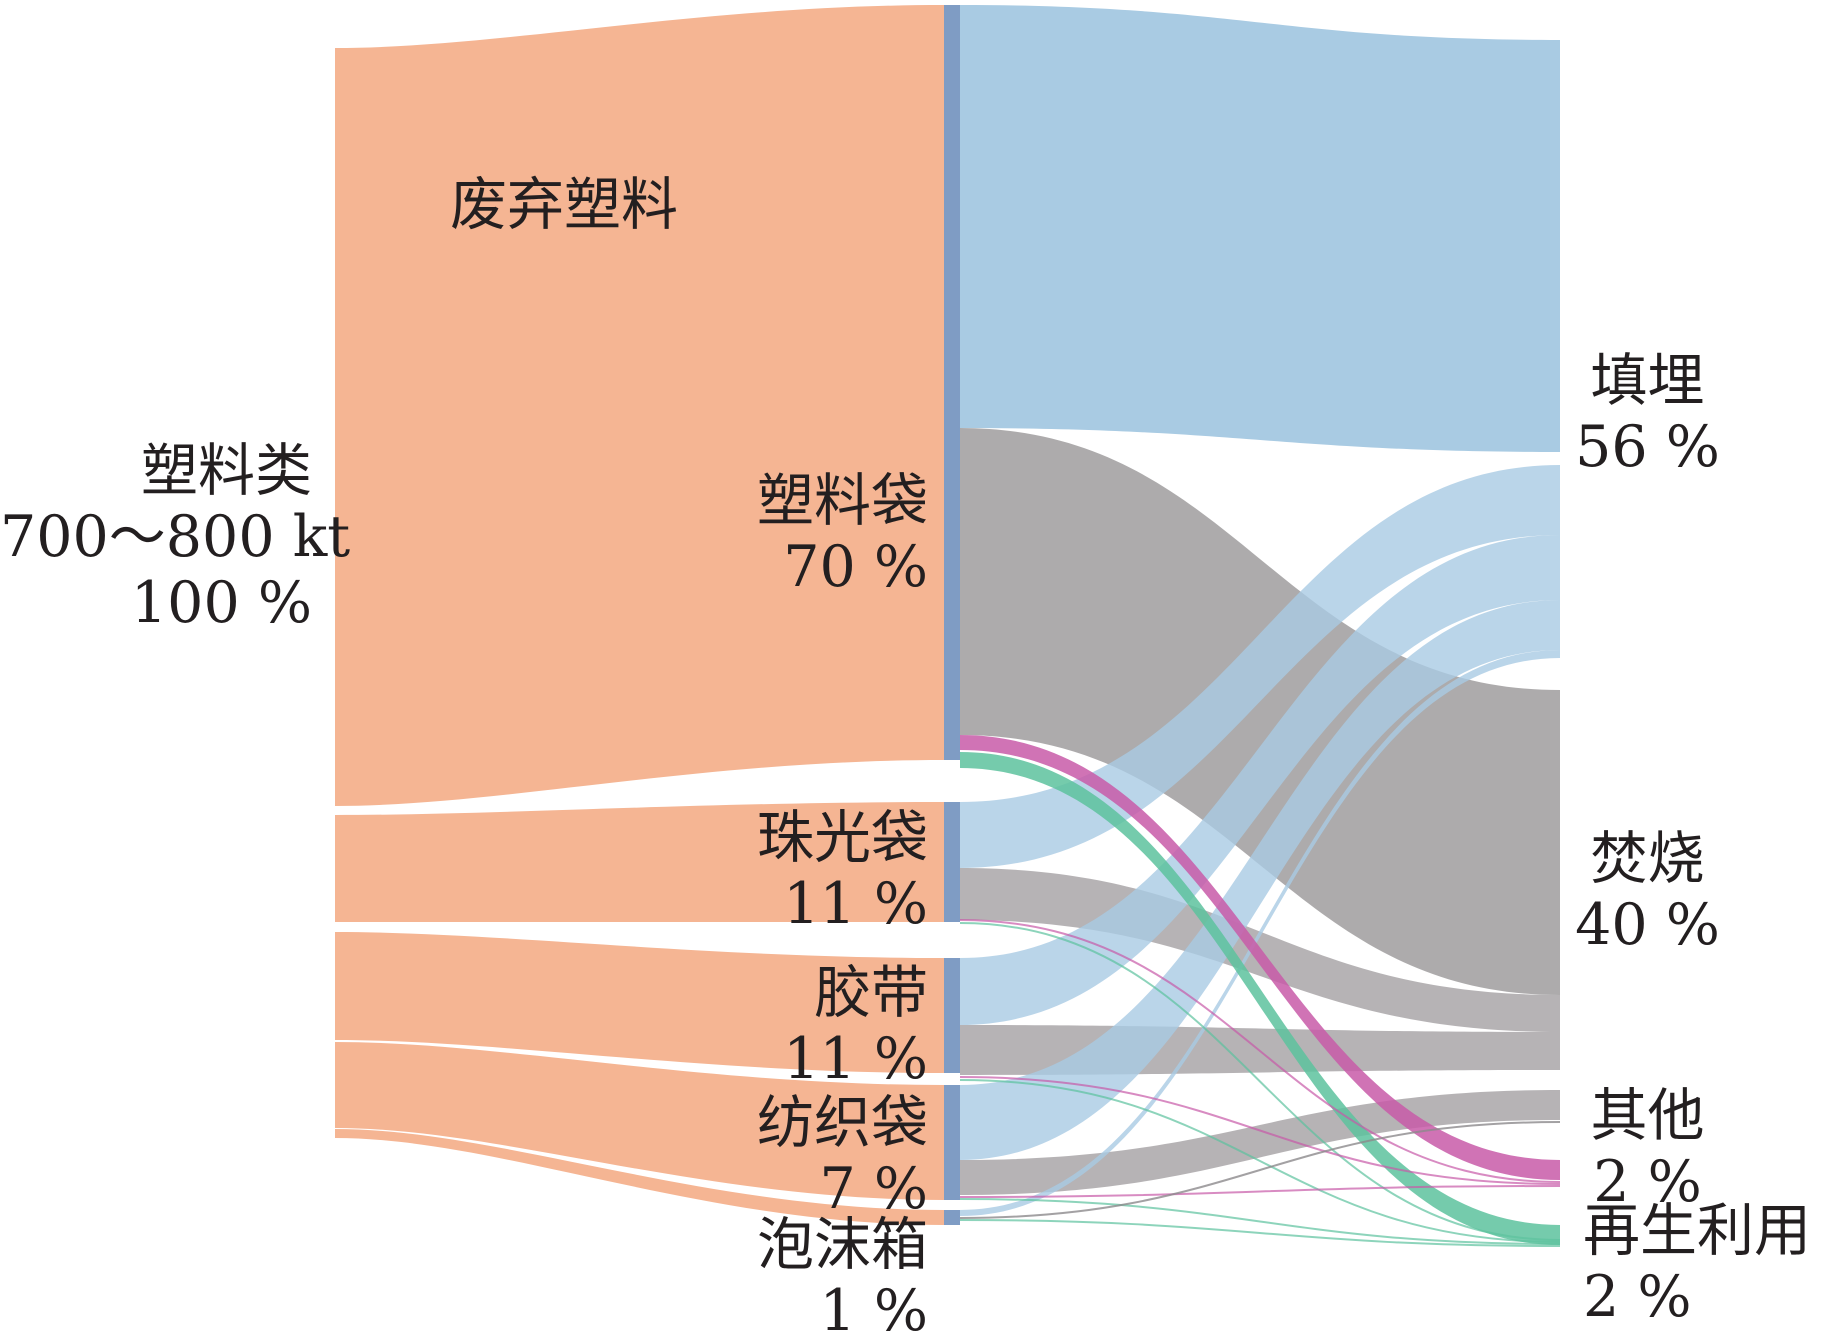  I want to click on flow-minor-woven-recycling, so click(1260, 1221).